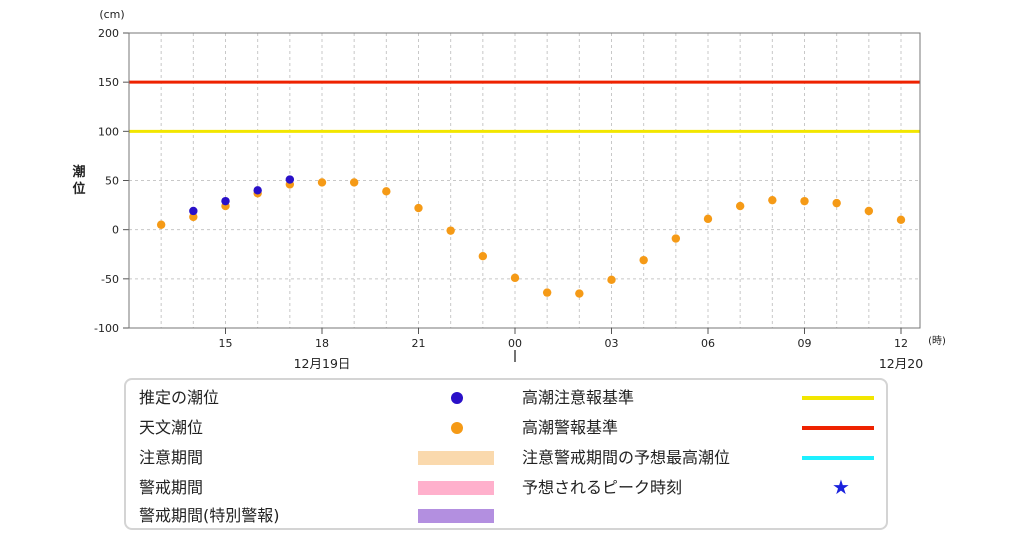 This screenshot has height=554, width=1024. I want to click on legend-advisory-criterion-line, so click(838, 398).